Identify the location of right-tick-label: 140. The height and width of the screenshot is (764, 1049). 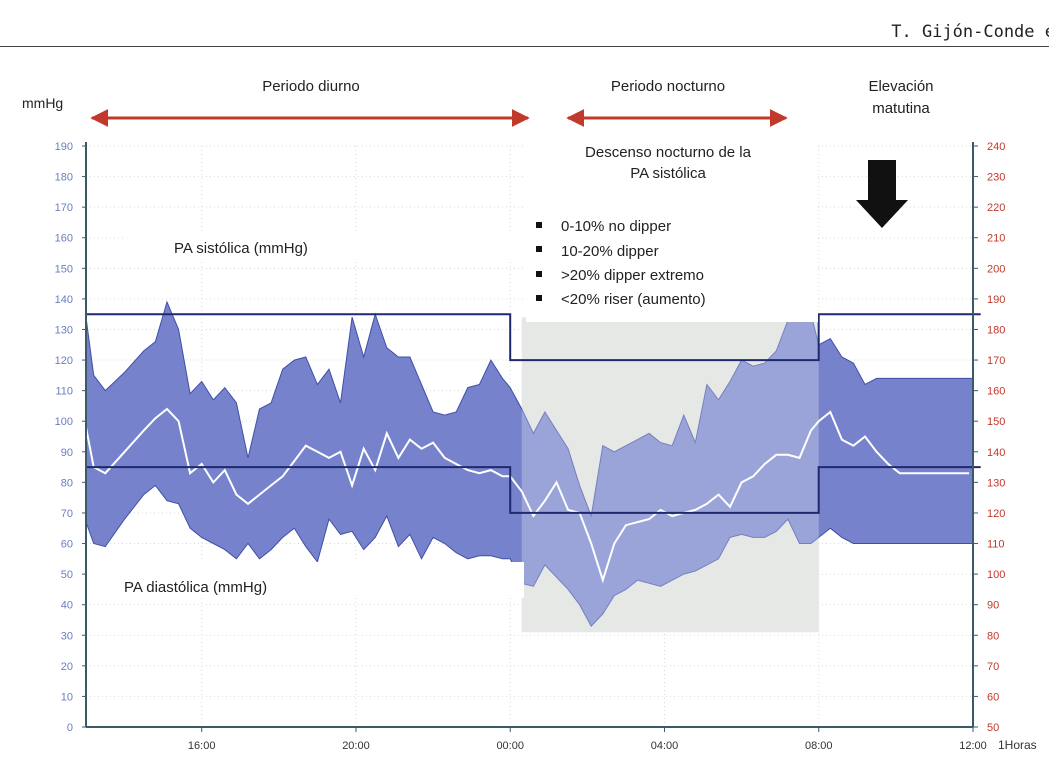
(996, 453).